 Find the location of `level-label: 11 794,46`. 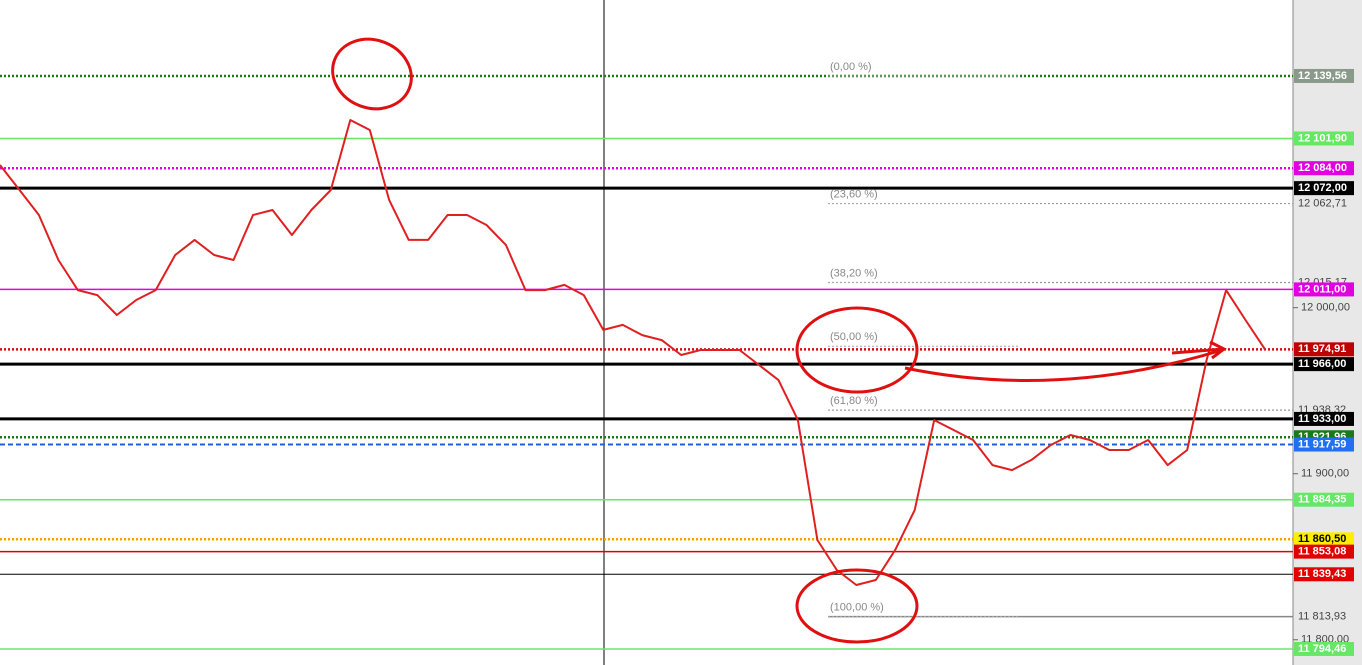

level-label: 11 794,46 is located at coordinates (1322, 649).